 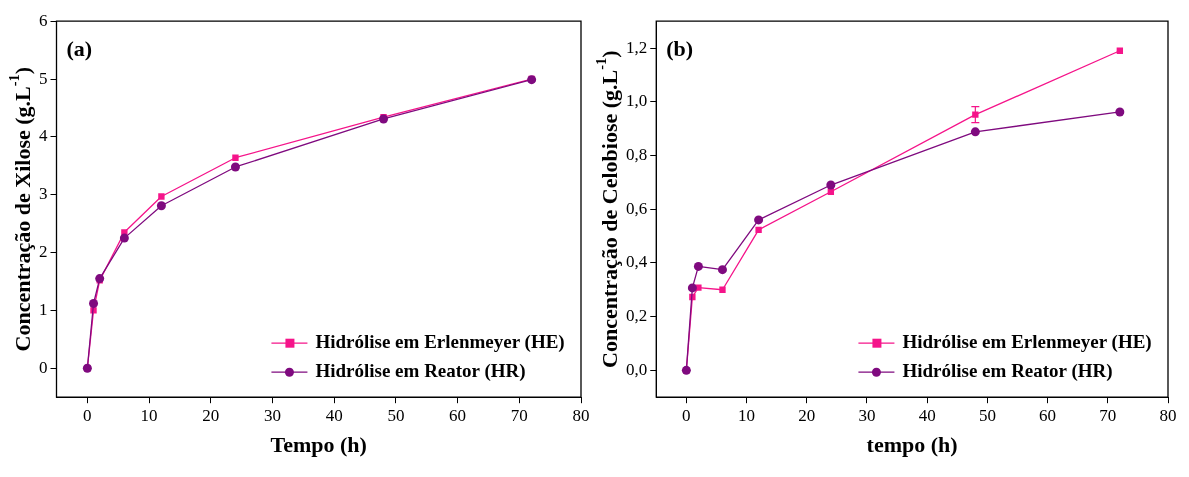 What do you see at coordinates (637, 101) in the screenshot?
I see `y-tick-label: 1,0` at bounding box center [637, 101].